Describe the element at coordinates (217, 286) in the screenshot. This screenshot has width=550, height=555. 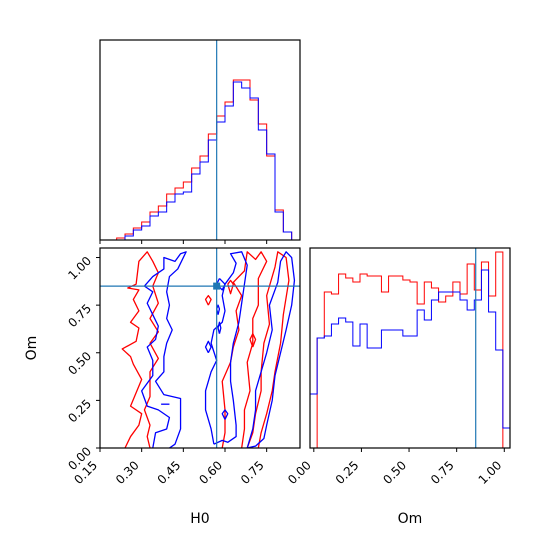
I see `truth-marker` at that location.